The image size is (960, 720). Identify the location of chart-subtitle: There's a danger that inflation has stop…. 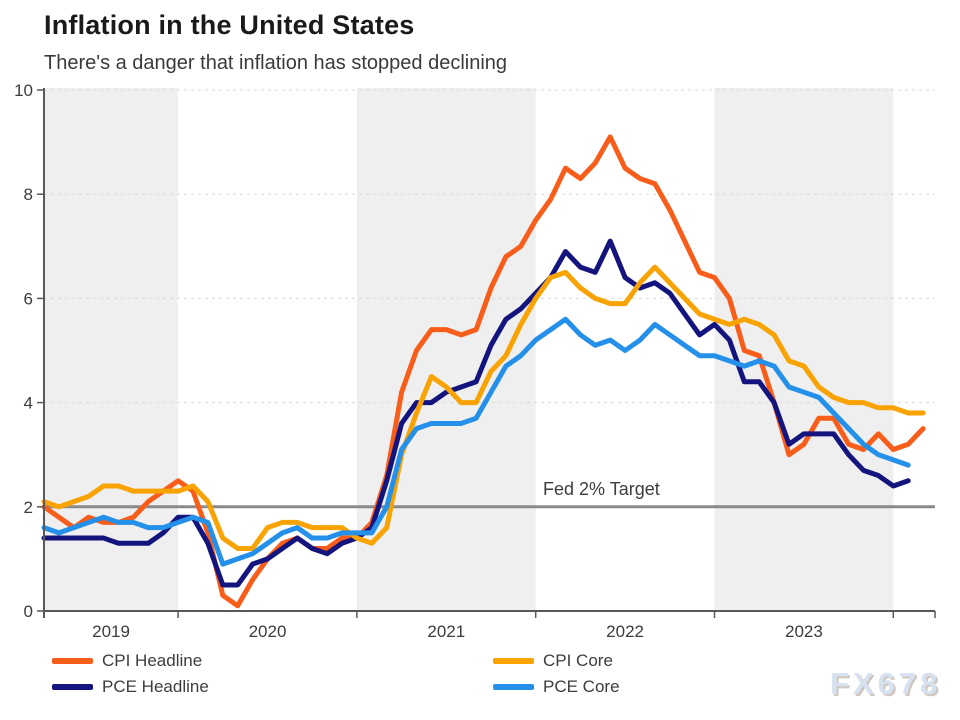
(276, 63).